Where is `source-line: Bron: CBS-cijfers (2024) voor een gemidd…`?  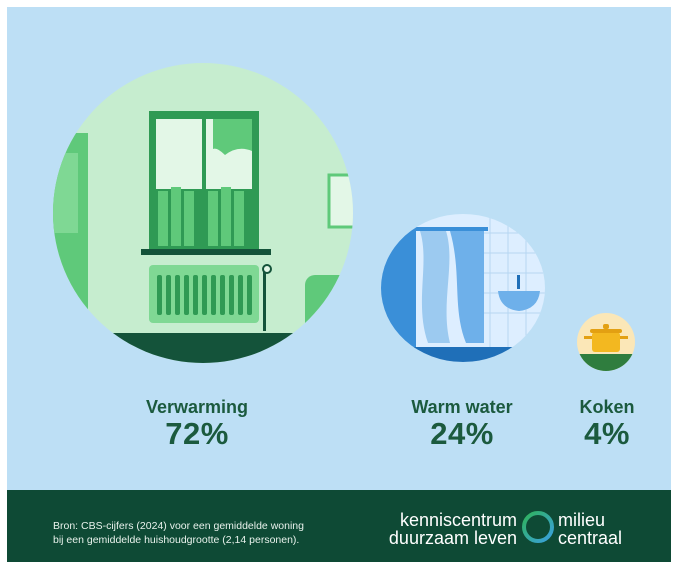 source-line: Bron: CBS-cijfers (2024) voor een gemidd… is located at coordinates (178, 526).